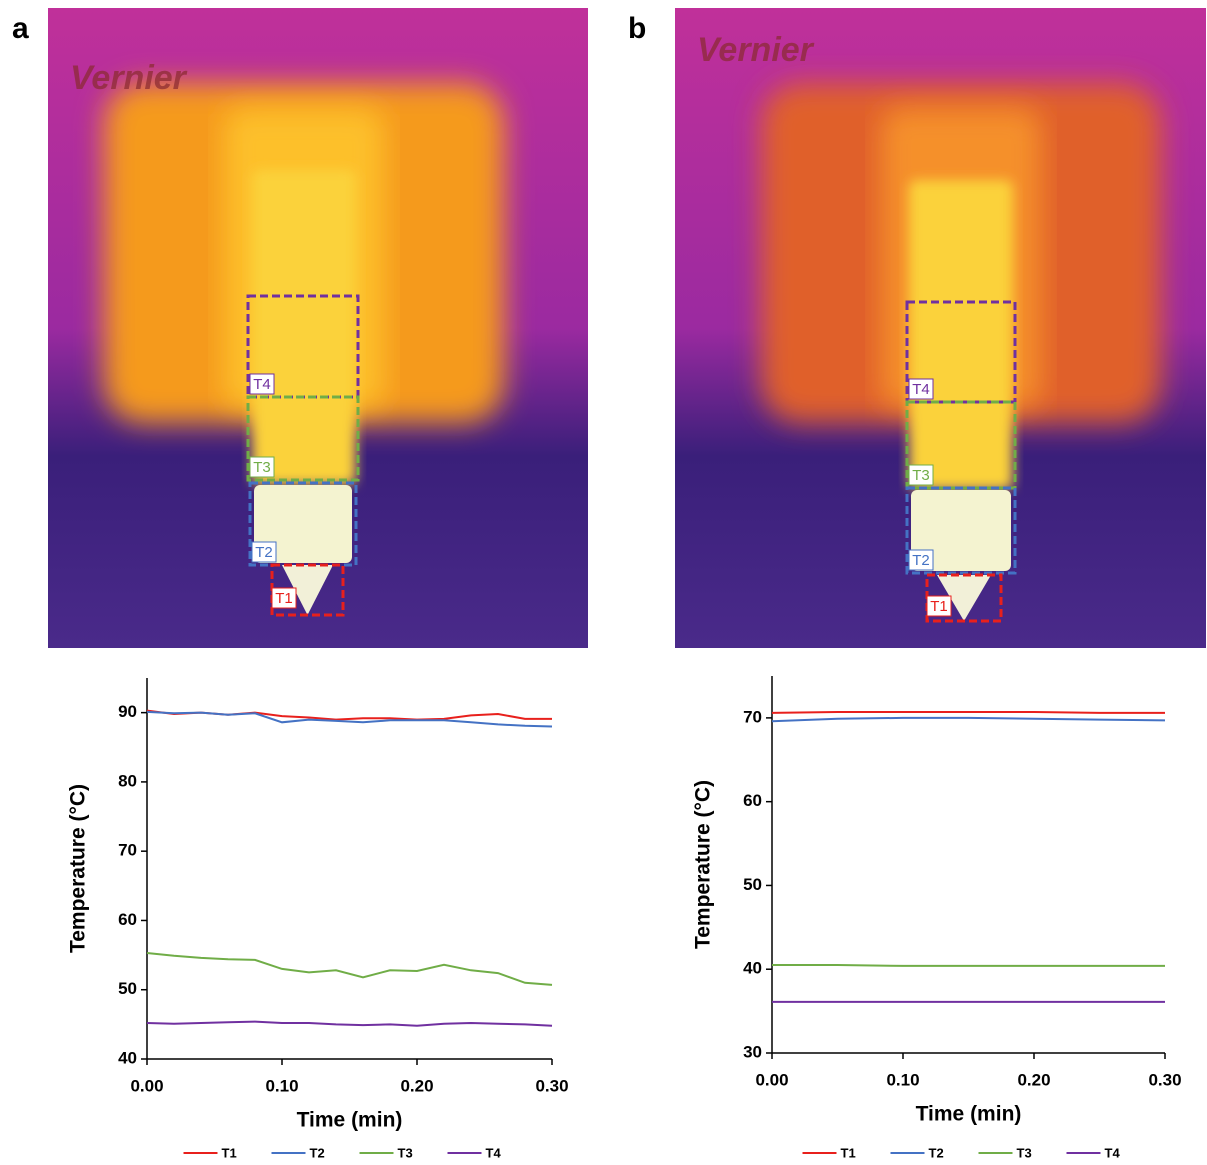 The width and height of the screenshot is (1207, 1165). Describe the element at coordinates (637, 28) in the screenshot. I see `panel-label: b` at that location.